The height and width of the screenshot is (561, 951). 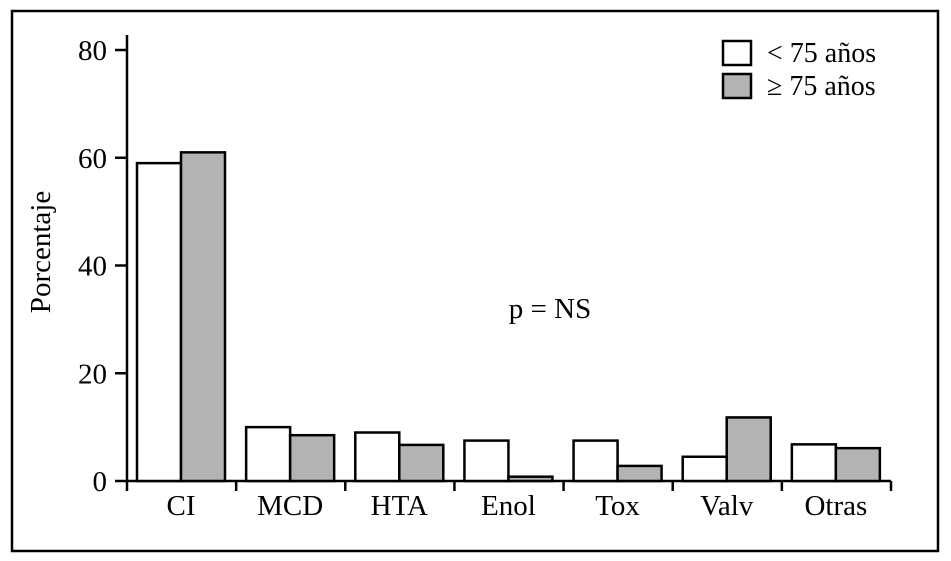 What do you see at coordinates (639, 473) in the screenshot?
I see `bar-75-plus-tox` at bounding box center [639, 473].